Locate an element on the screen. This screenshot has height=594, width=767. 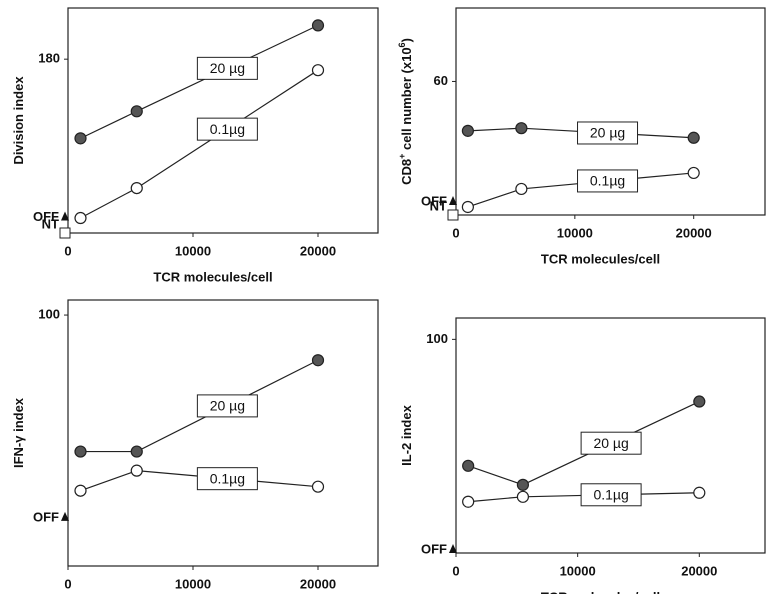
y-axis-label: IFN-γ index is located at coordinates (18, 432).